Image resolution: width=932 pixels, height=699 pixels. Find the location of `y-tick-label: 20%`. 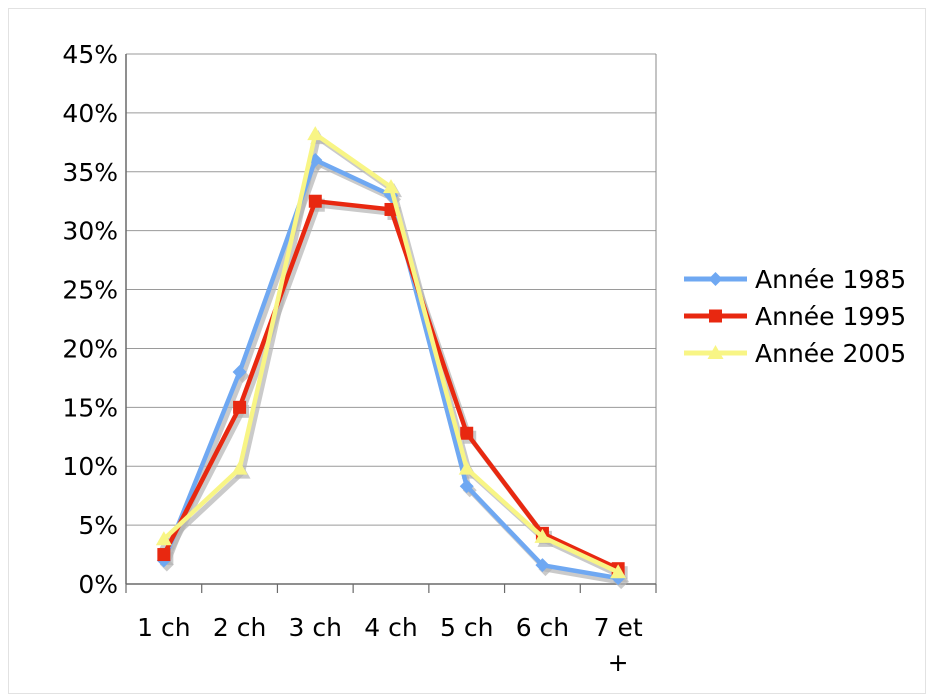

y-tick-label: 20% is located at coordinates (90, 348).